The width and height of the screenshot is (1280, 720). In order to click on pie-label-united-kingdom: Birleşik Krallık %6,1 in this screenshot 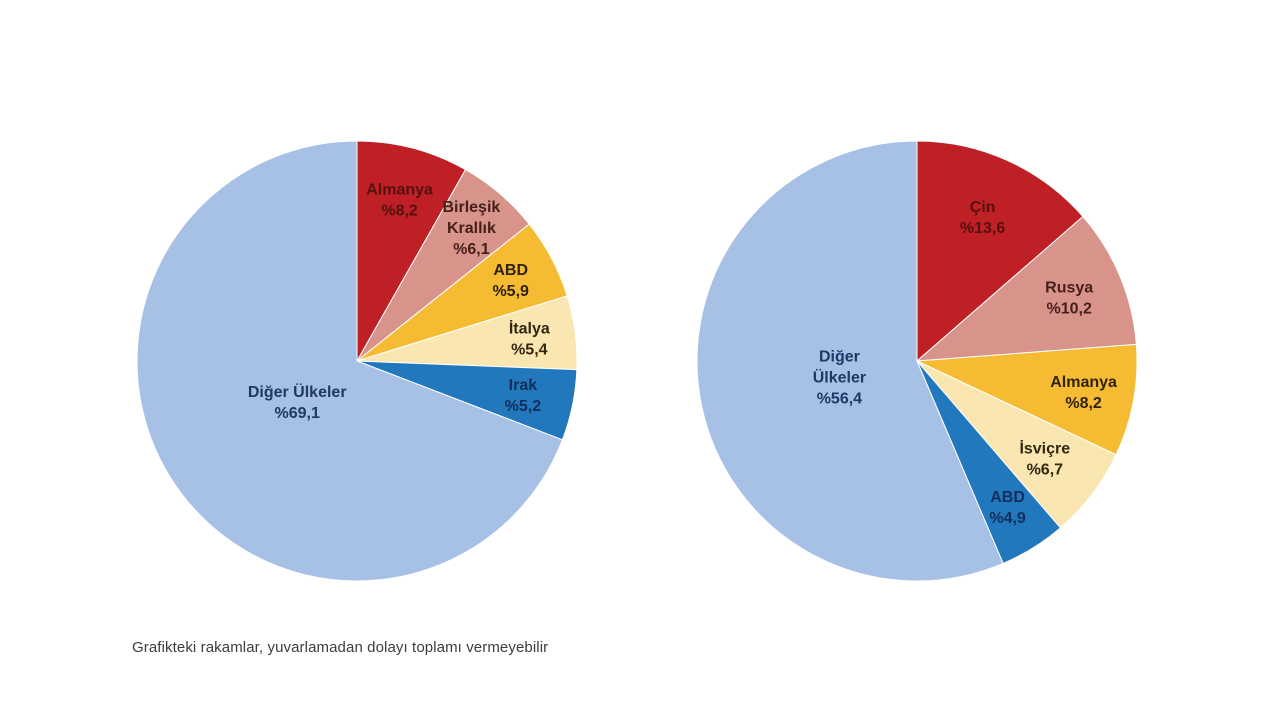, I will do `click(471, 228)`.